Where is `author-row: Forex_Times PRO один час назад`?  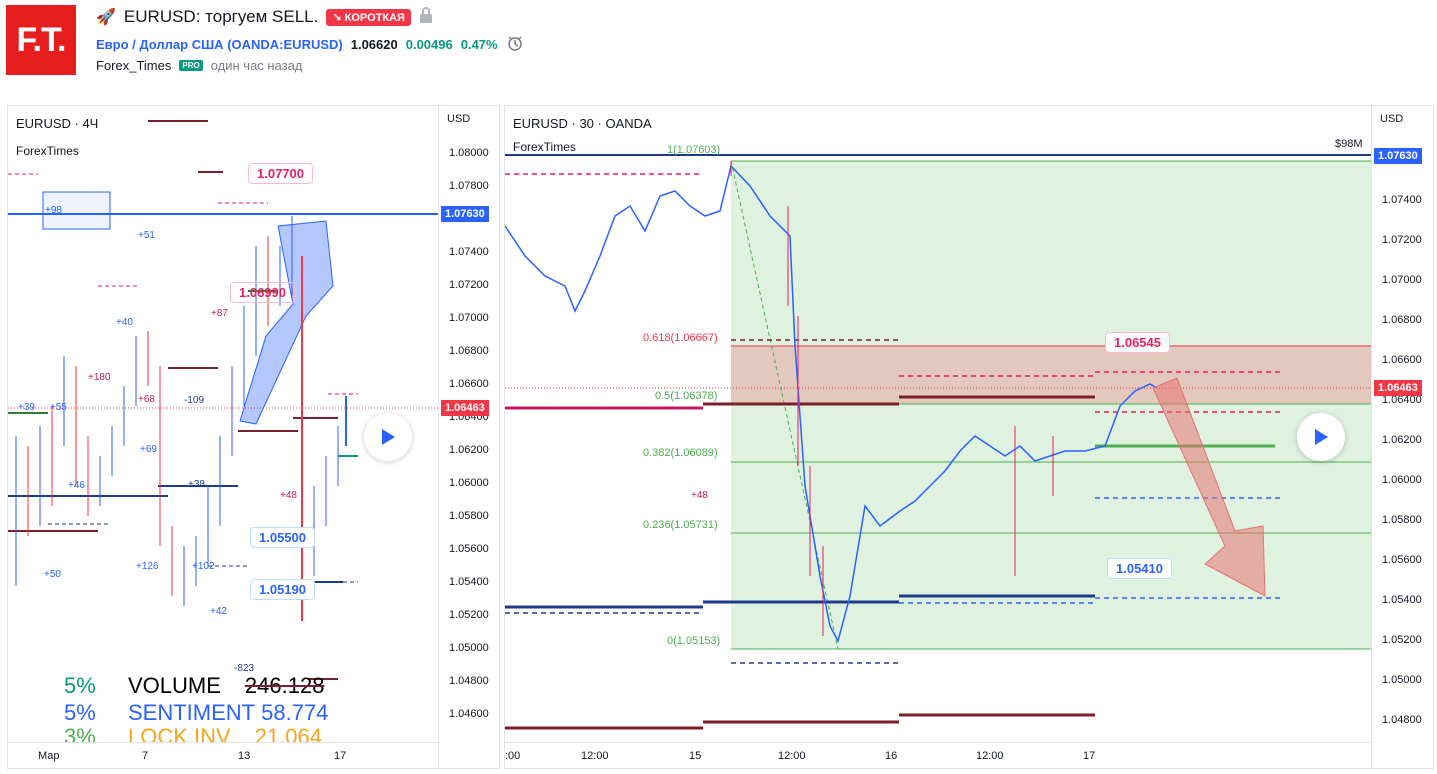 author-row: Forex_Times PRO один час назад is located at coordinates (199, 65).